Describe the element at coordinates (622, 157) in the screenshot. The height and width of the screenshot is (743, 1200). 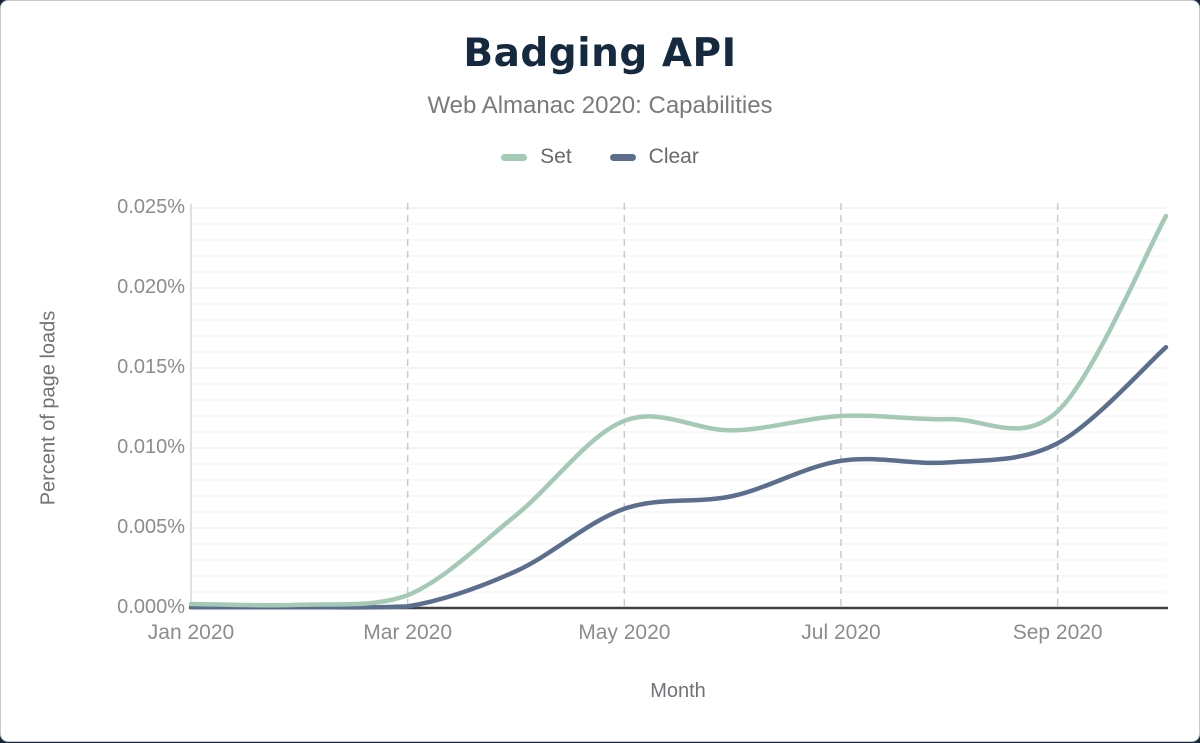
I see `clear-series-swatch` at that location.